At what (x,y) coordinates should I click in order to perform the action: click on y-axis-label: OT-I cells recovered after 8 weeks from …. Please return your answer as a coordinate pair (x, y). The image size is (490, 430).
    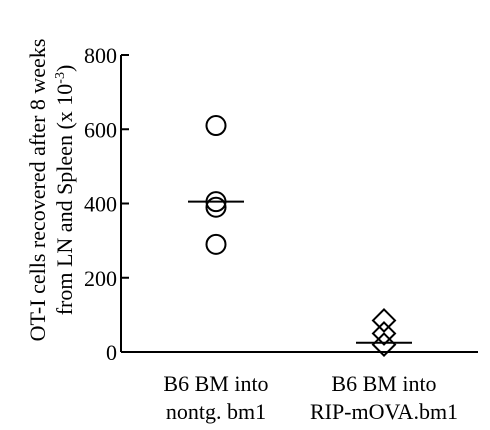
    Looking at the image, I should click on (51, 190).